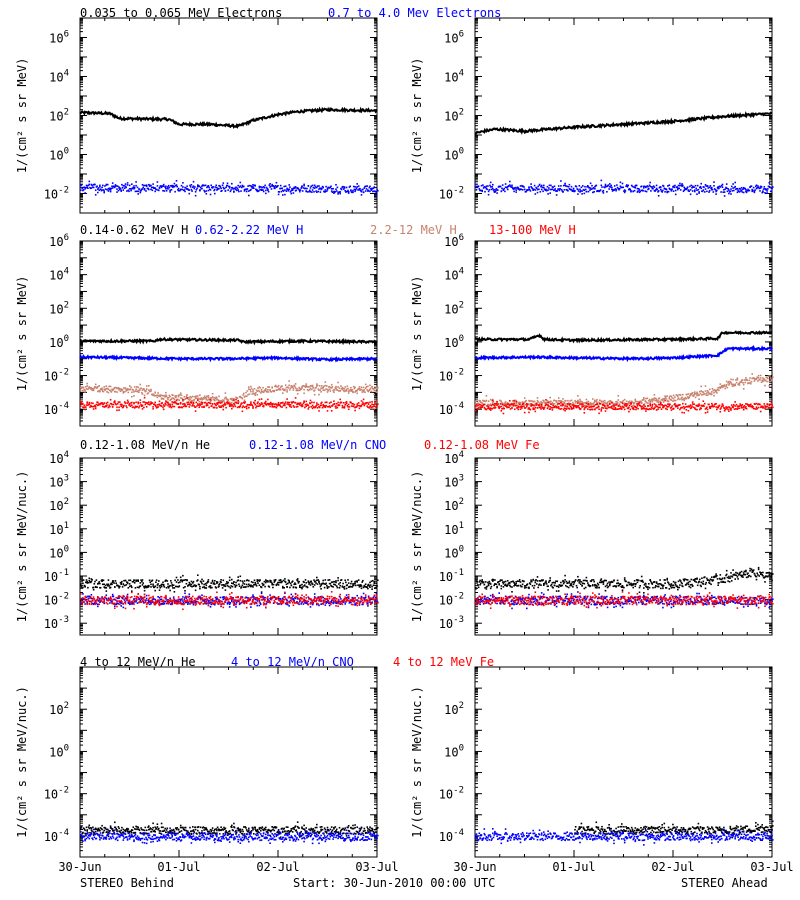  I want to click on y-axis-label: 1/(cm² s sr MeV), so click(22, 116).